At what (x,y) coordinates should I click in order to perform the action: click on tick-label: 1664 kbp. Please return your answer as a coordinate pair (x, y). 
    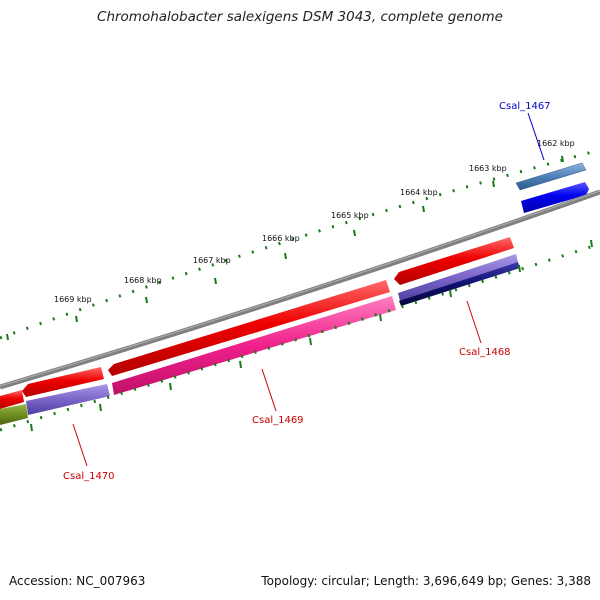
    Looking at the image, I should click on (419, 192).